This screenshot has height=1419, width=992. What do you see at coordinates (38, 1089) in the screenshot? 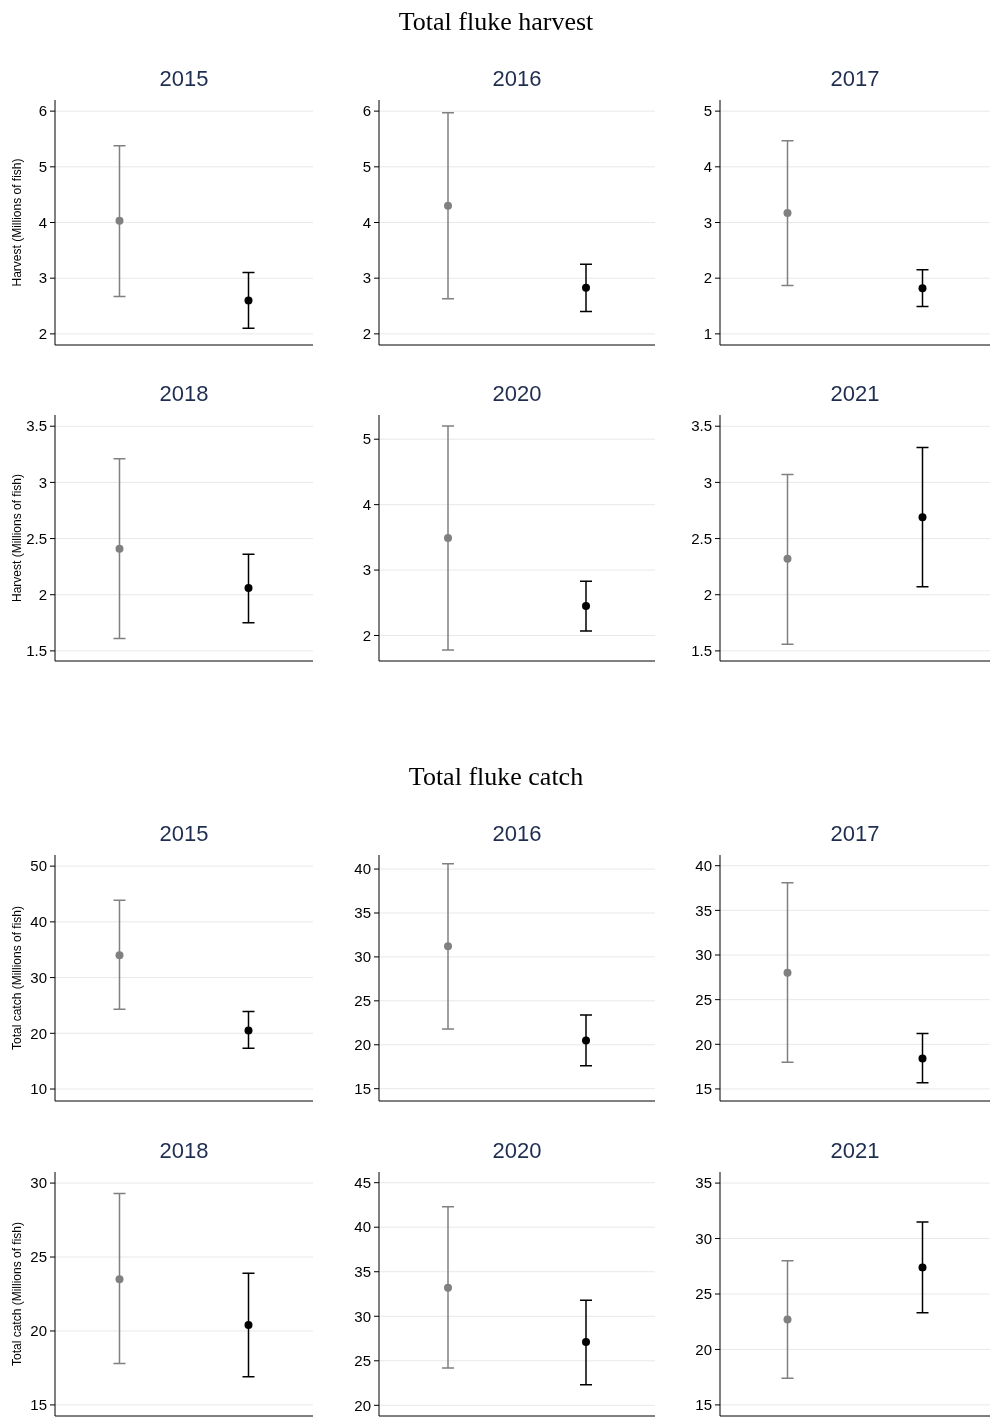
I see `y-tick-label: 10` at bounding box center [38, 1089].